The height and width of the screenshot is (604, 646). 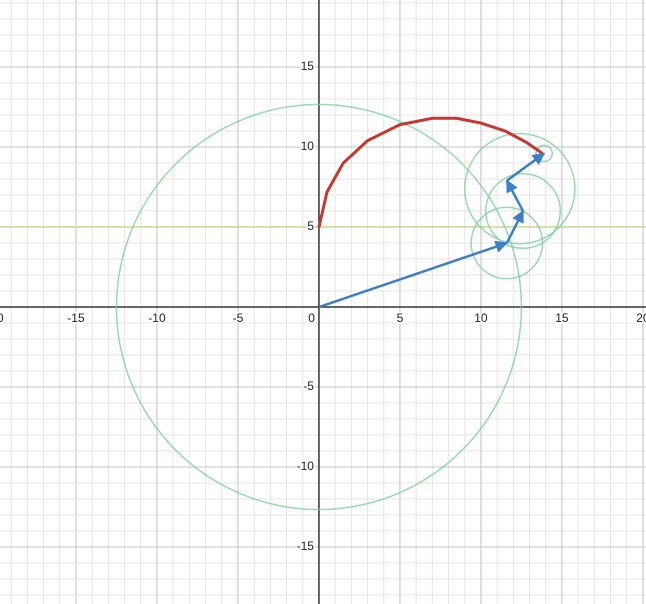 I want to click on x-tick-label: -10, so click(x=157, y=318).